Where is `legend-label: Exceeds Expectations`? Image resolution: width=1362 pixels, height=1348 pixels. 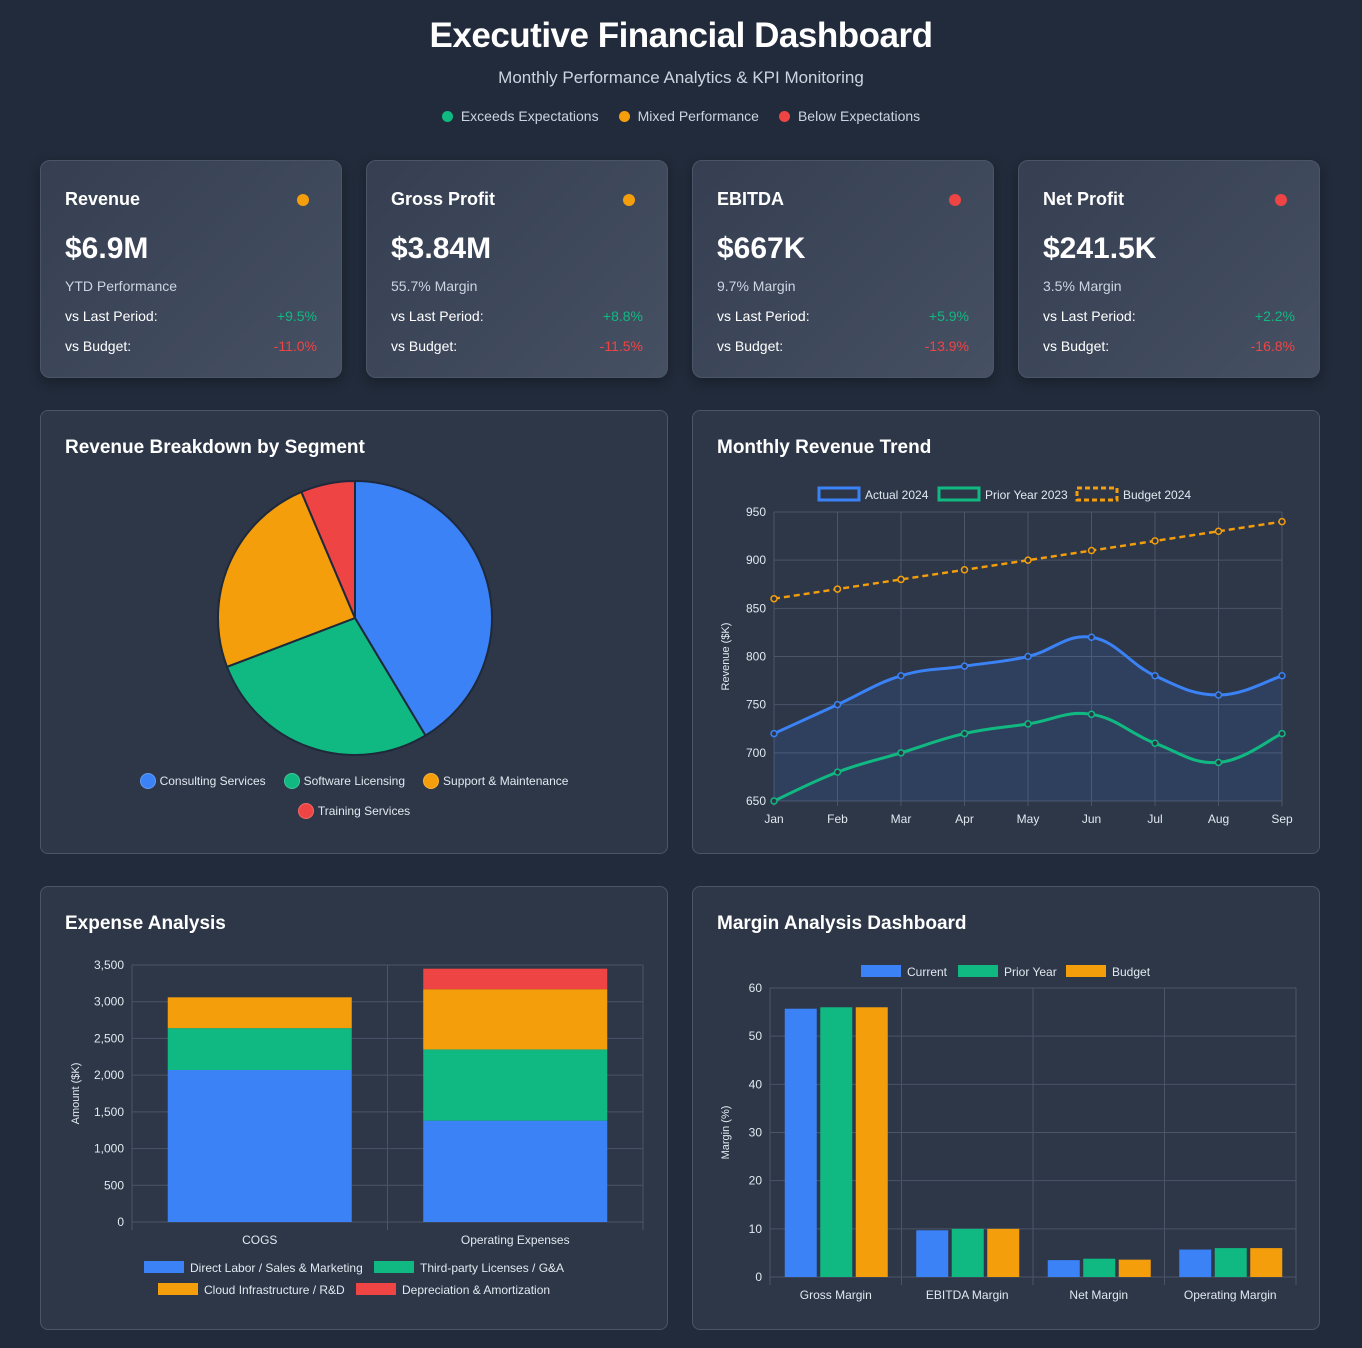 legend-label: Exceeds Expectations is located at coordinates (529, 116).